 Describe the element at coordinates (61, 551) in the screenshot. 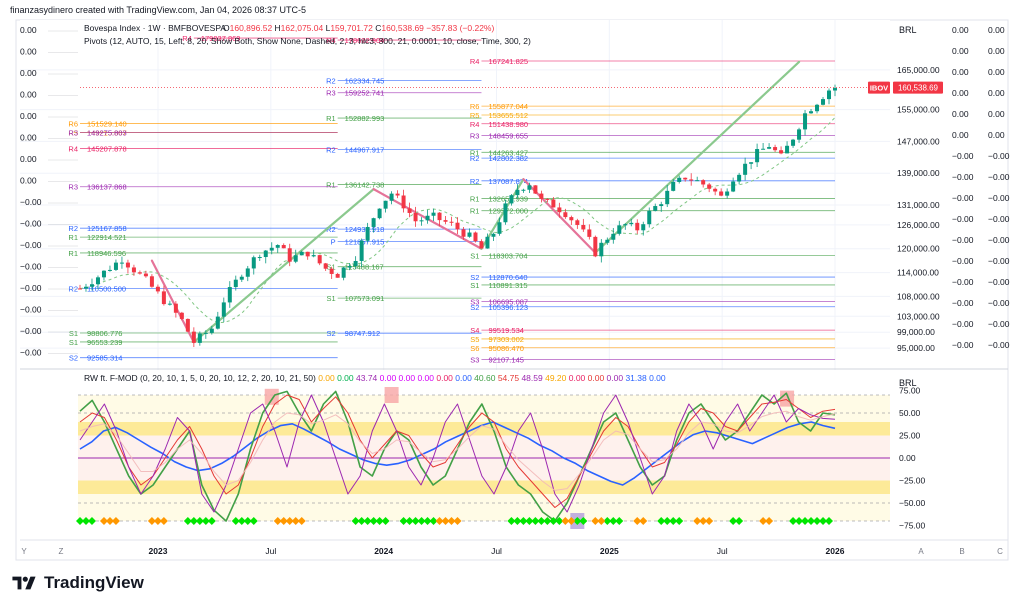

I see `time-axis-button: Z` at that location.